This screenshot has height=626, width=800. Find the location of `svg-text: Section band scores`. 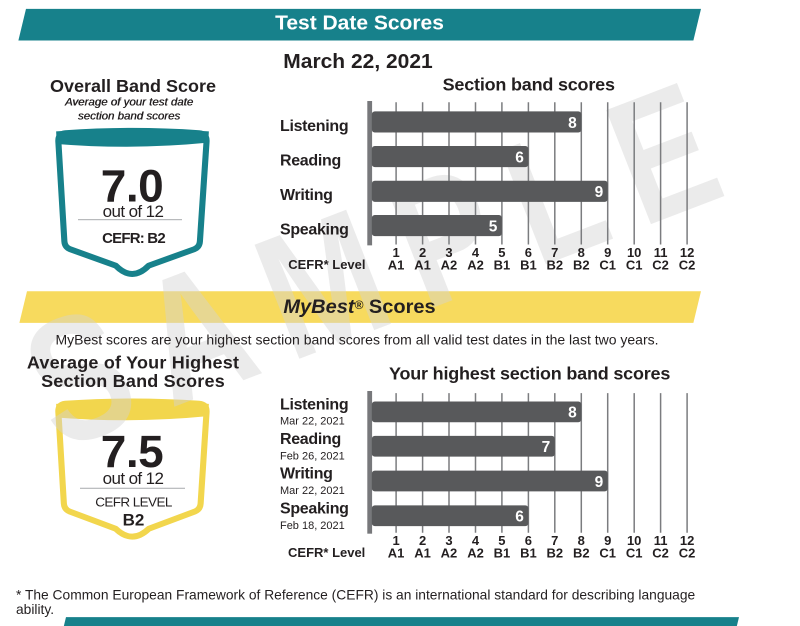

svg-text: Section band scores is located at coordinates (529, 84).